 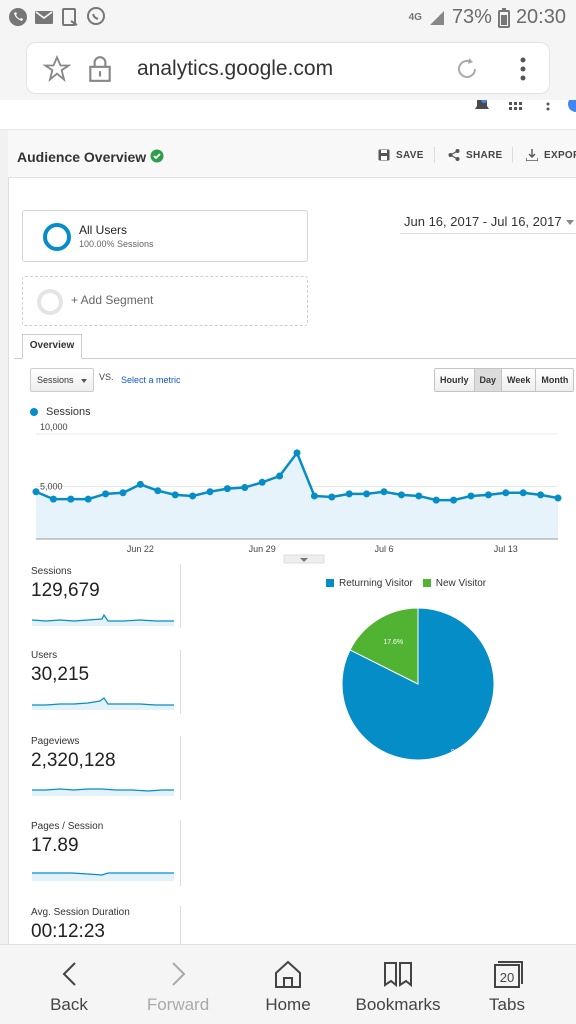 I want to click on month-button: Month, so click(x=554, y=380).